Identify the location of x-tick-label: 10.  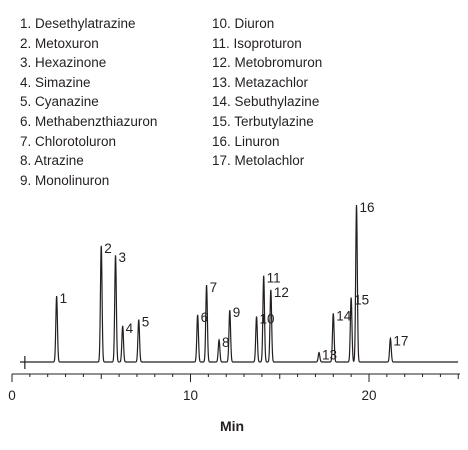
(190, 395).